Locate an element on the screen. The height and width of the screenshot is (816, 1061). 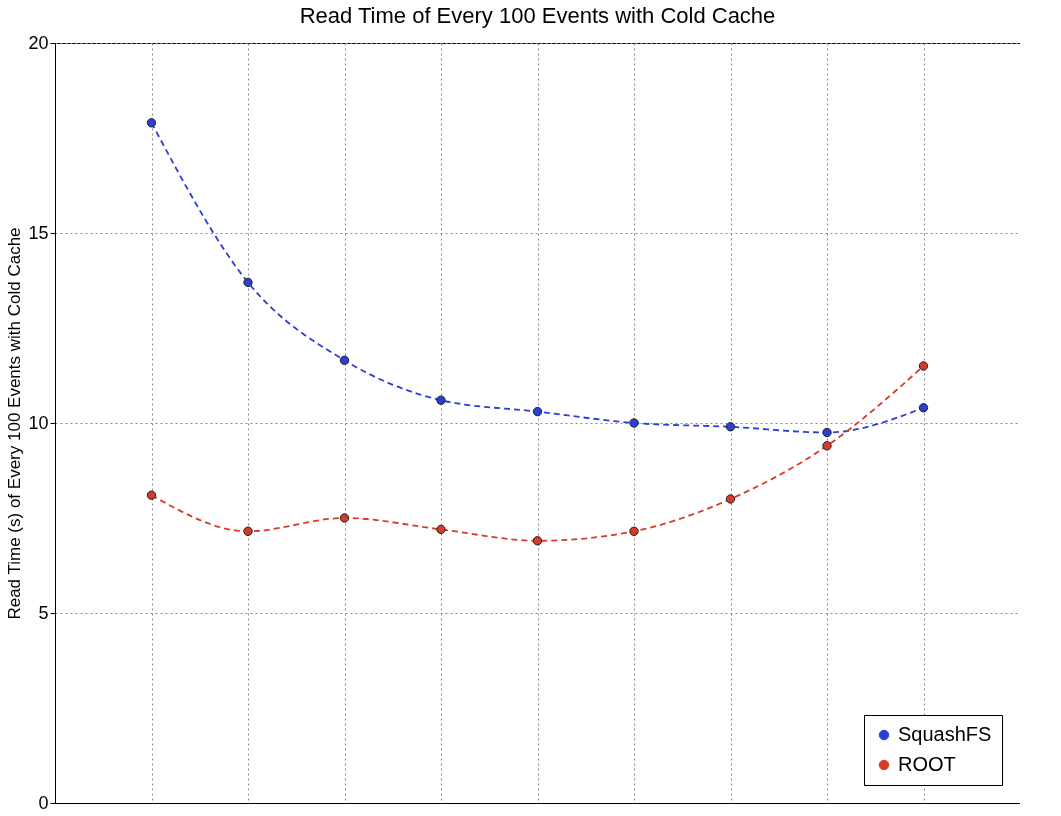
y-tick-label: 10 is located at coordinates (38, 422).